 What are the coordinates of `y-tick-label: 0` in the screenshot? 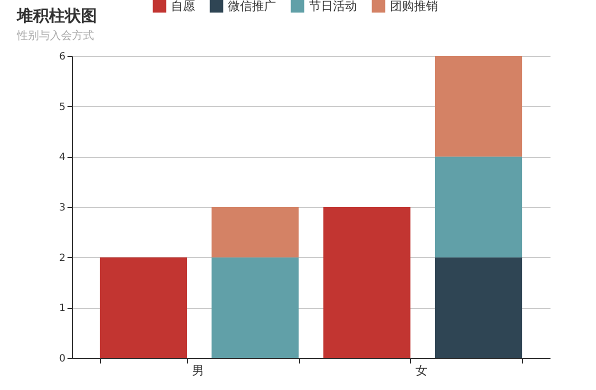 It's located at (62, 359).